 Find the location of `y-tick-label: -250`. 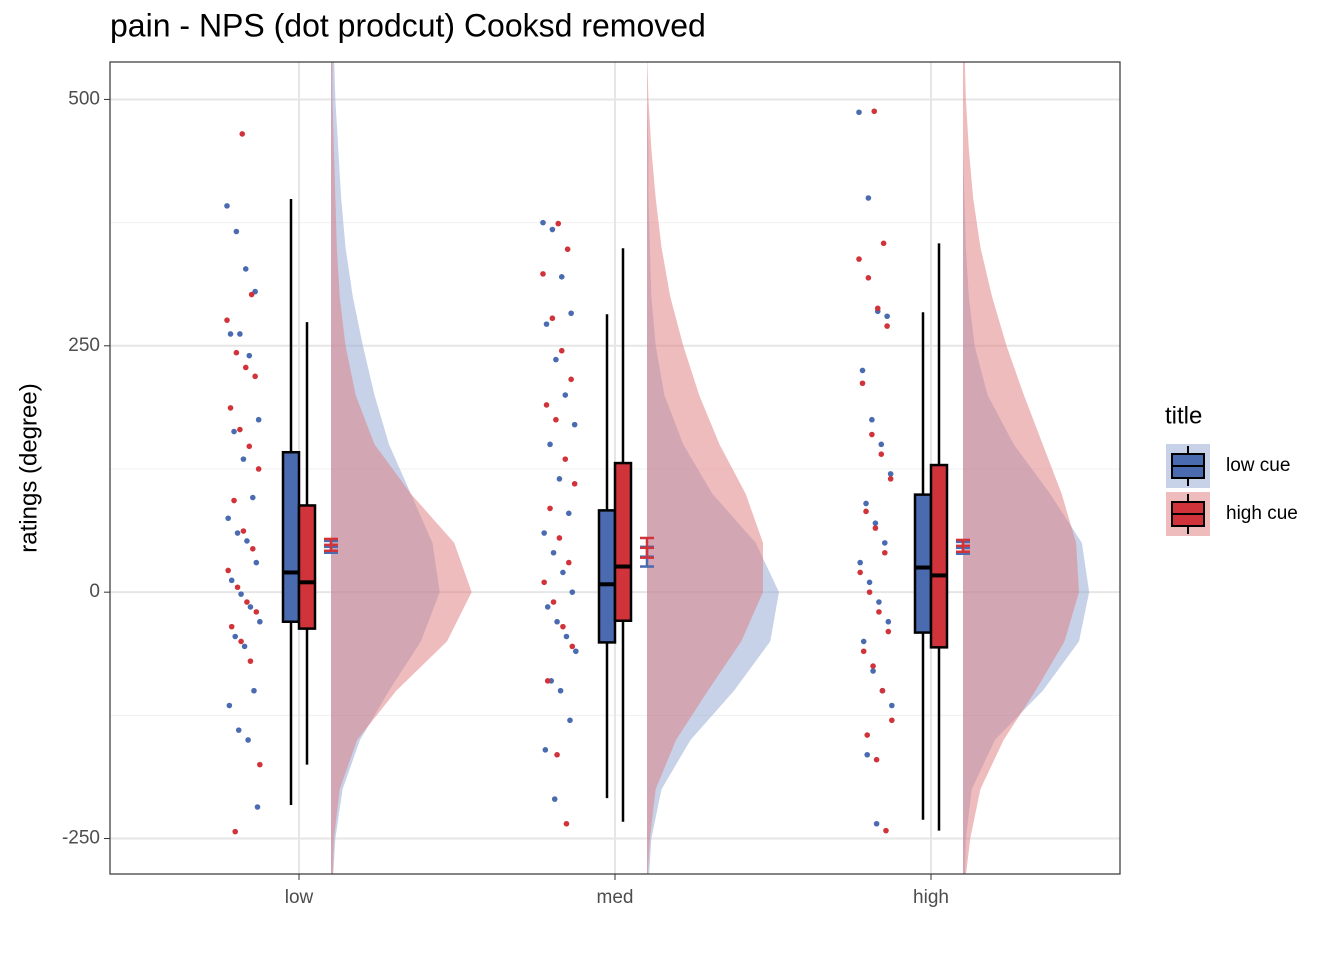

y-tick-label: -250 is located at coordinates (81, 838).